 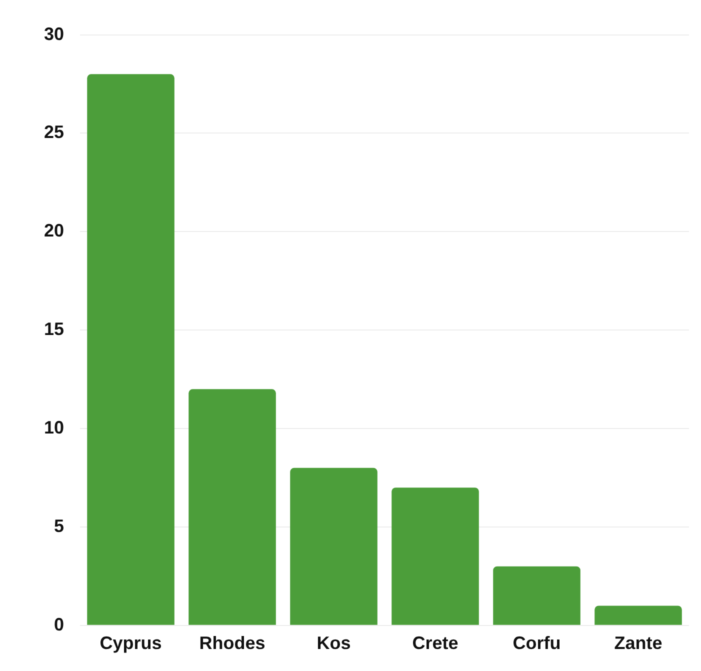 I want to click on y-tick-label: 20, so click(x=54, y=230).